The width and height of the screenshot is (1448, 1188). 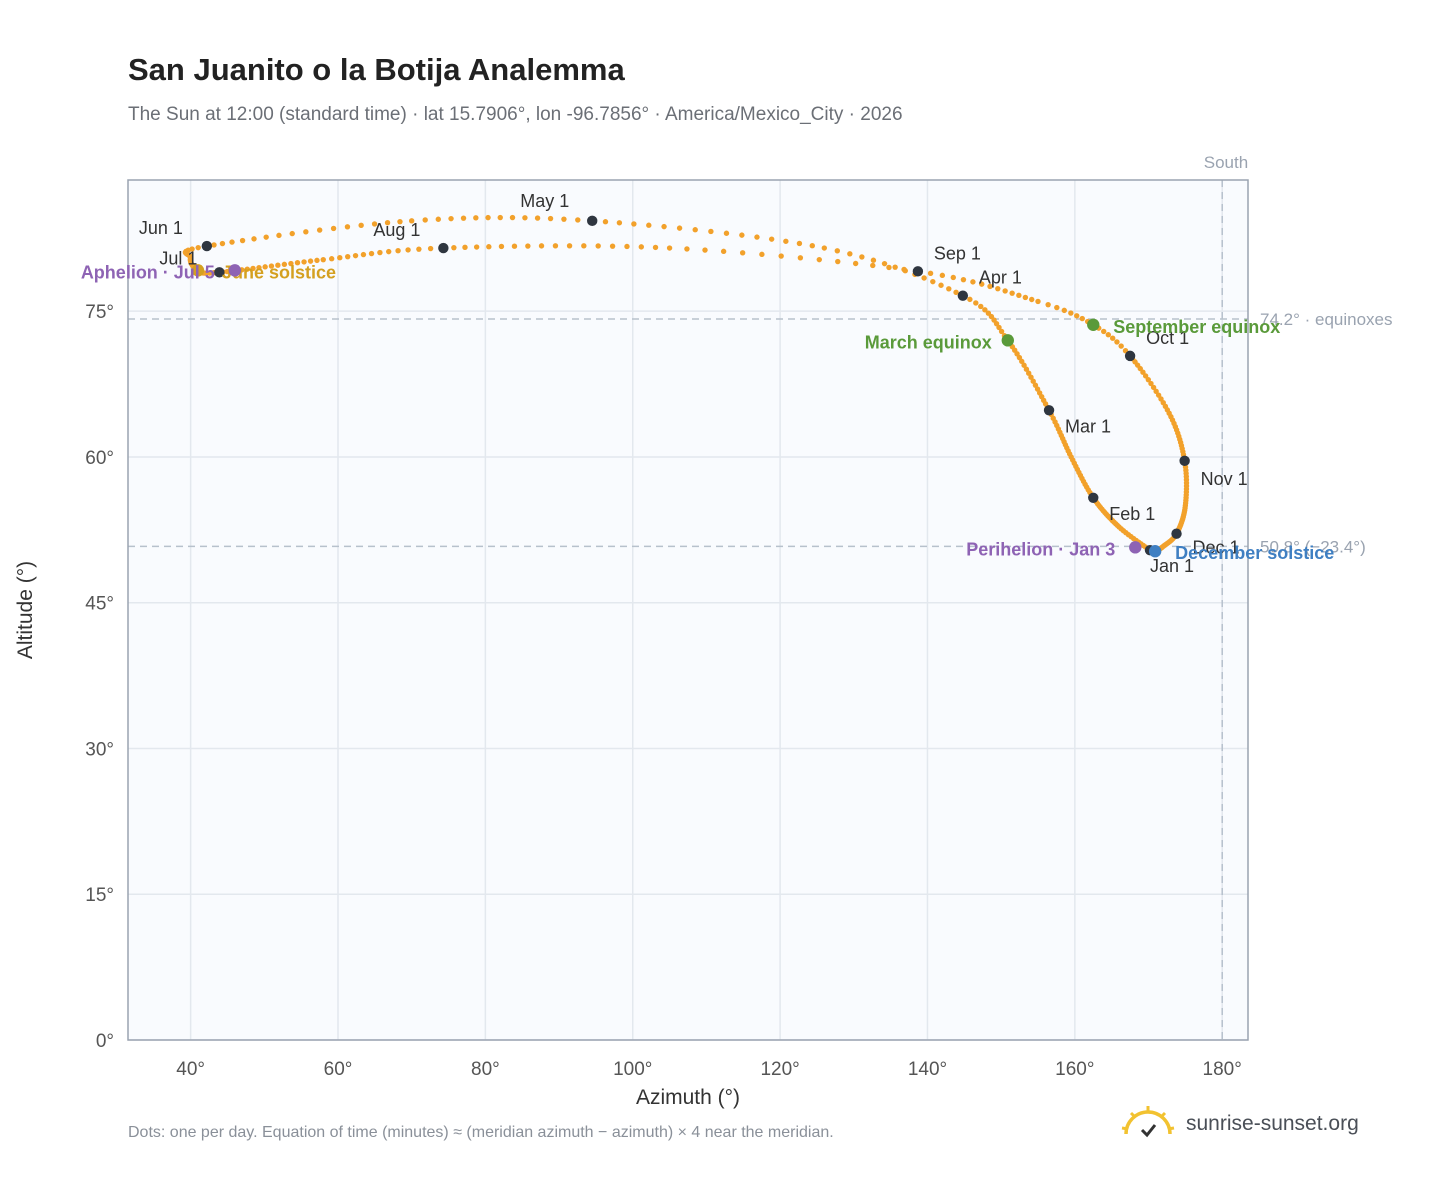 I want to click on south-label: South, so click(x=1226, y=162).